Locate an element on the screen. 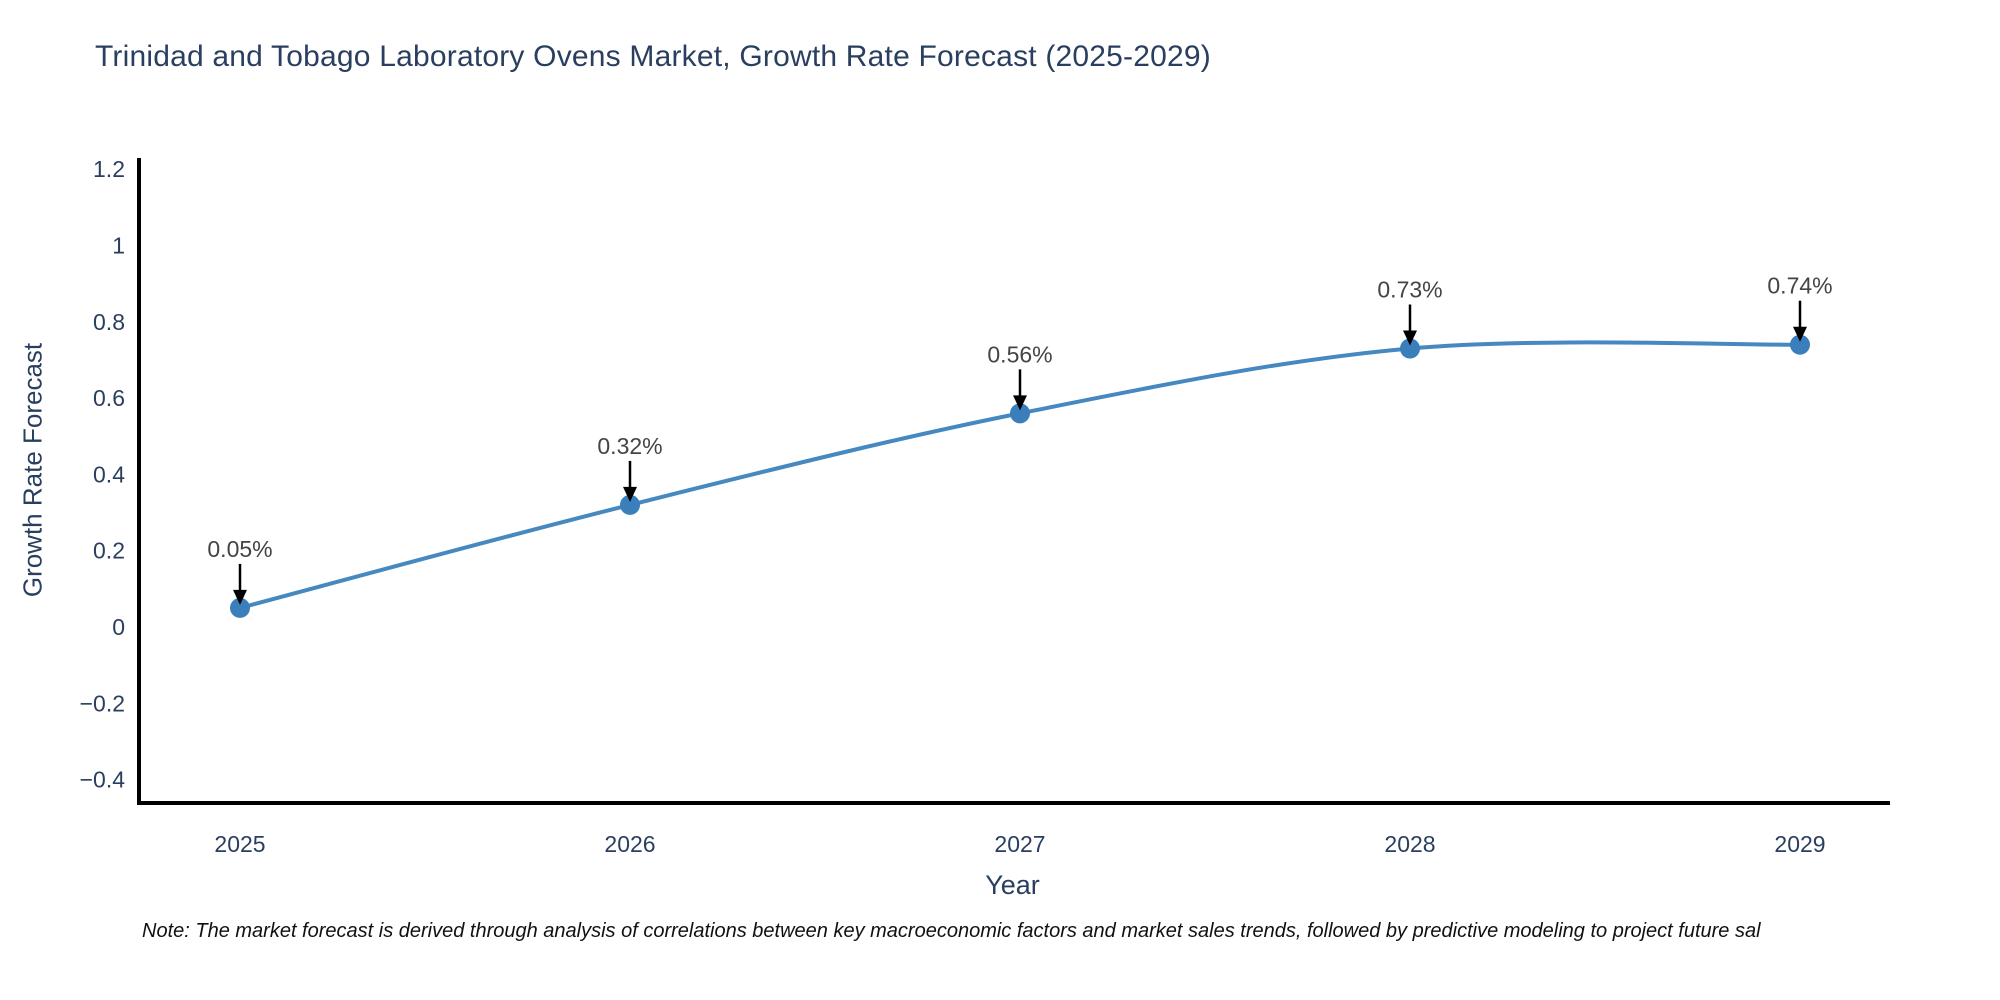 Image resolution: width=2000 pixels, height=1000 pixels. y-tick-label: 0 is located at coordinates (118, 627).